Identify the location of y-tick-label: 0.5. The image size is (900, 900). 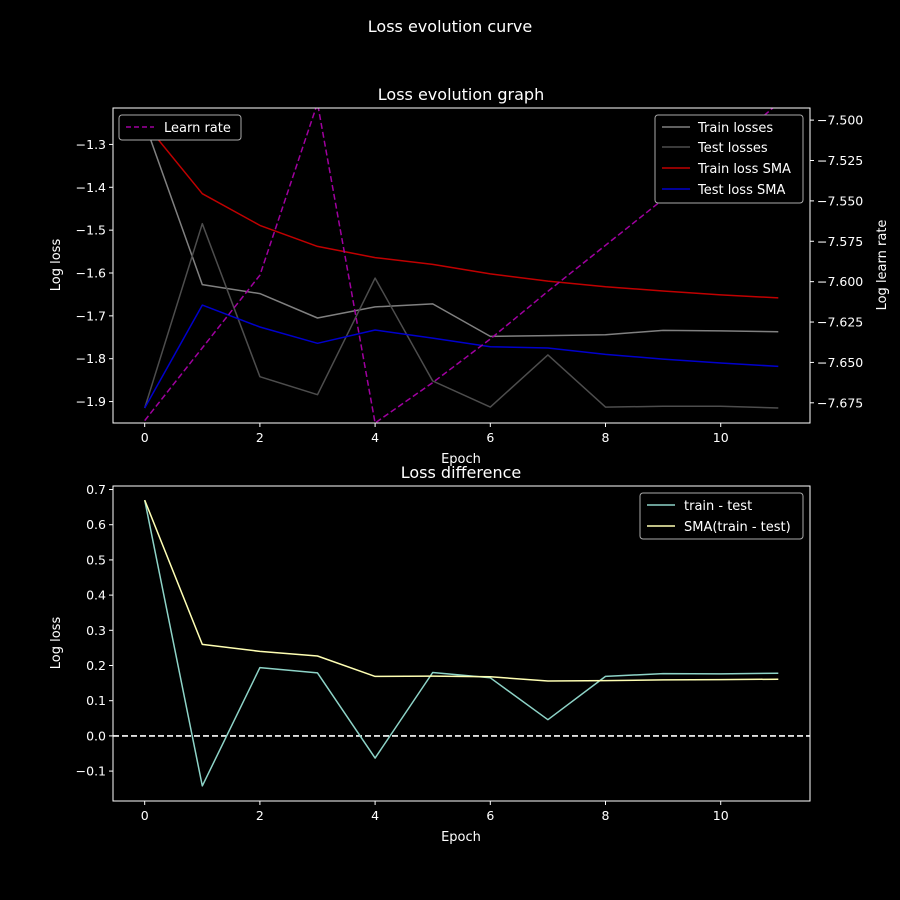
(96, 559).